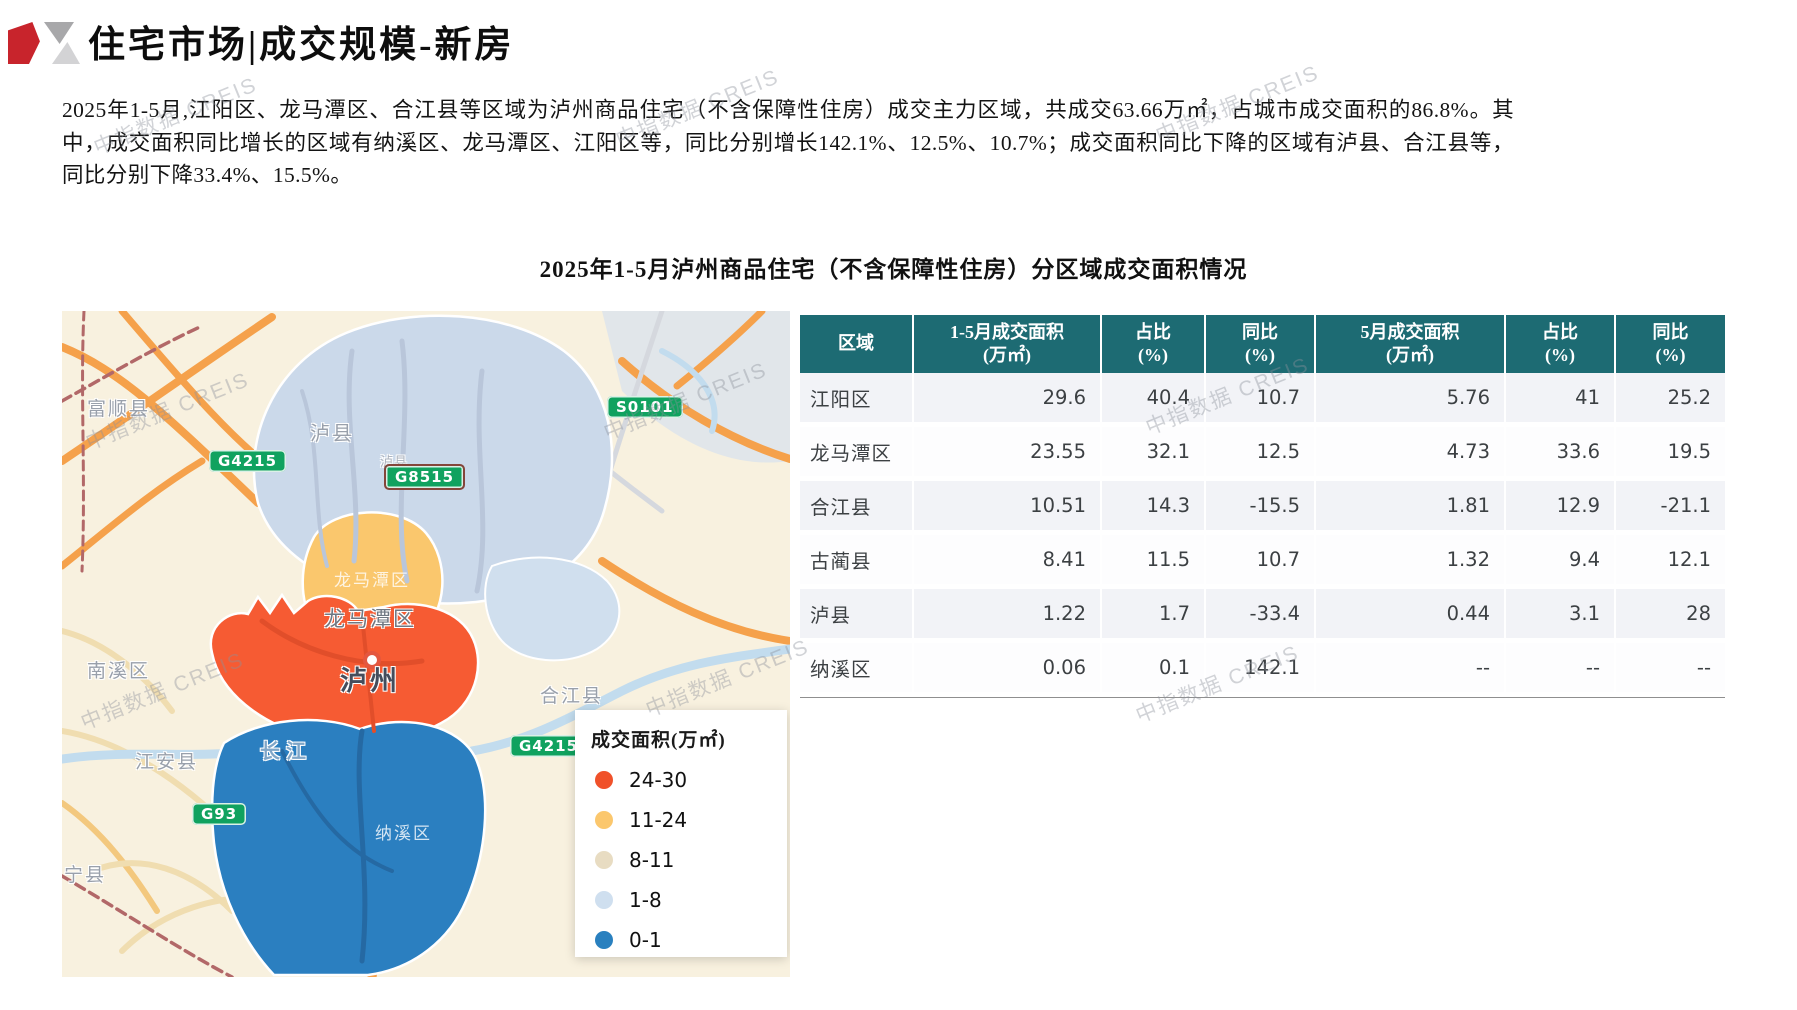 The width and height of the screenshot is (1797, 1010). What do you see at coordinates (1669, 613) in the screenshot?
I see `table-cell: 28` at bounding box center [1669, 613].